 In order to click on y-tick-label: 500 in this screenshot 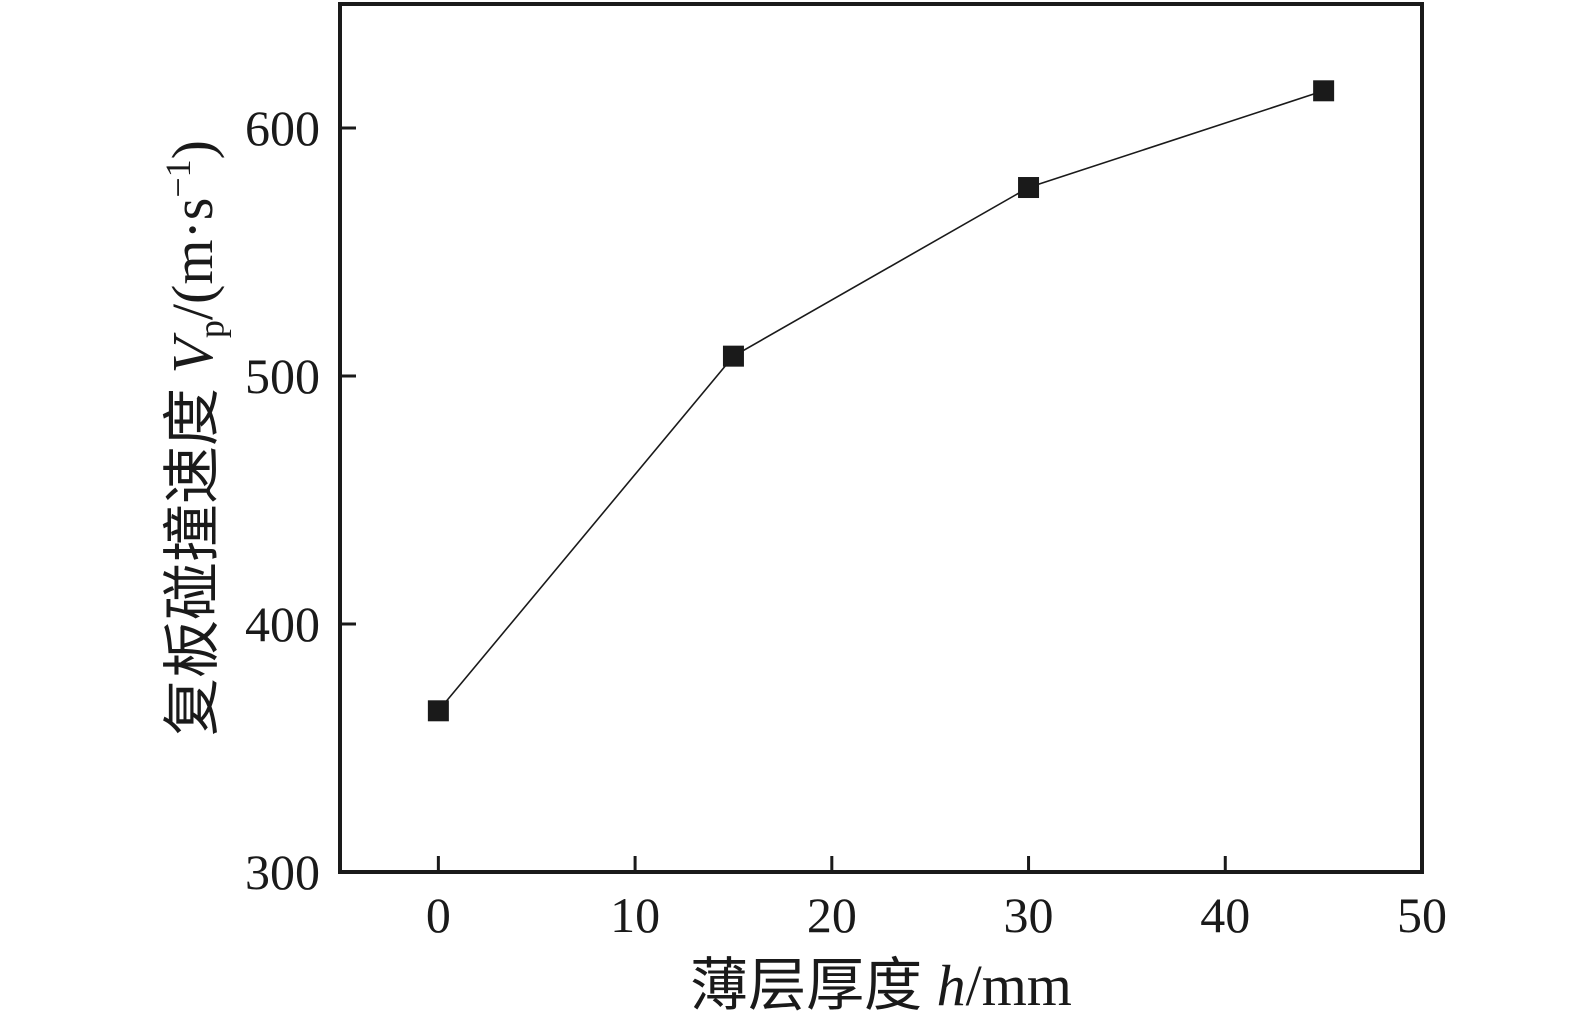, I will do `click(282, 376)`.